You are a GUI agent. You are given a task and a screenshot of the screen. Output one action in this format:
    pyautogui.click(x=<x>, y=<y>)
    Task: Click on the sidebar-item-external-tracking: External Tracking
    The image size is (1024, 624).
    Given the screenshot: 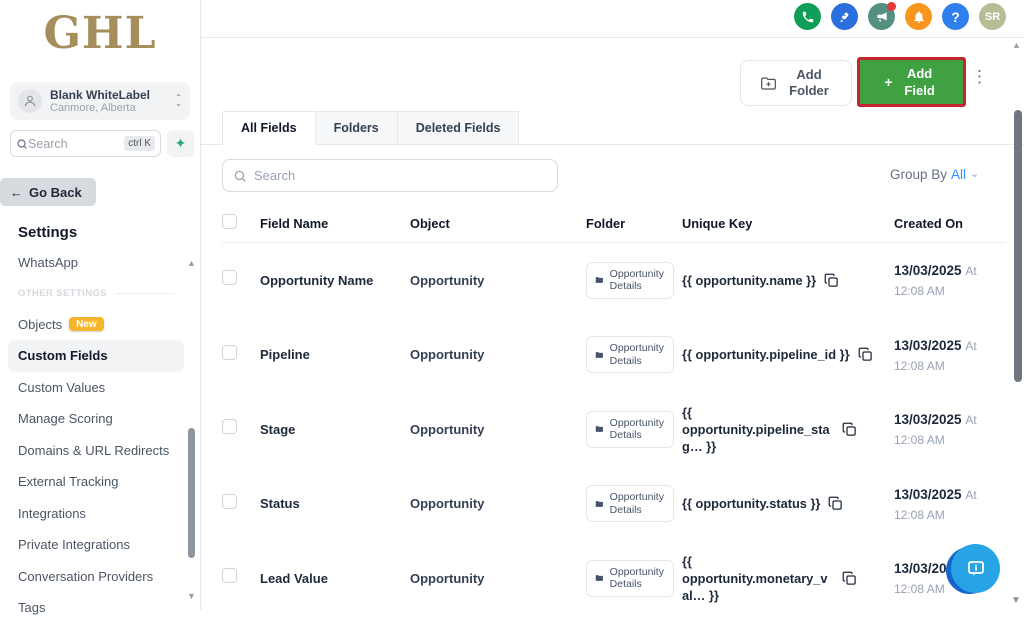 What is the action you would take?
    pyautogui.click(x=68, y=482)
    